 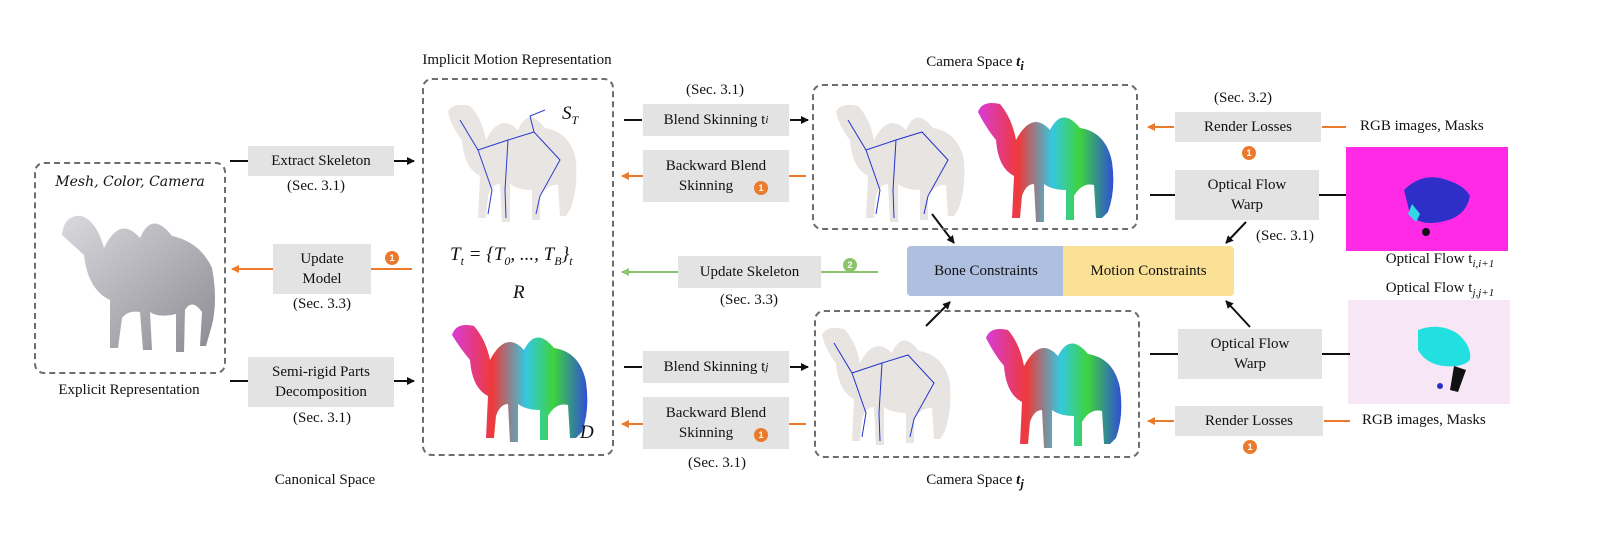 What do you see at coordinates (761, 435) in the screenshot?
I see `badge-backward-bottom: 1` at bounding box center [761, 435].